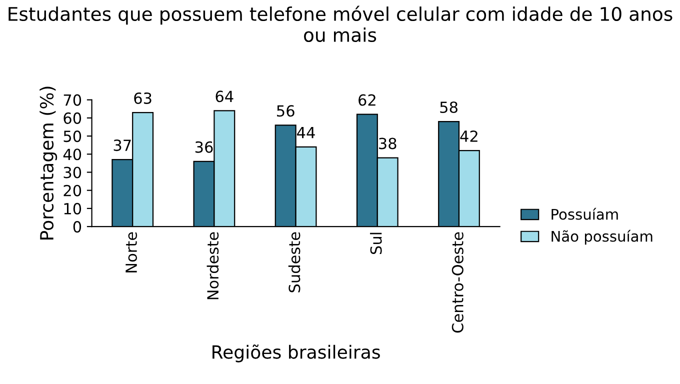  What do you see at coordinates (73, 190) in the screenshot?
I see `y-tick-label: 20` at bounding box center [73, 190].